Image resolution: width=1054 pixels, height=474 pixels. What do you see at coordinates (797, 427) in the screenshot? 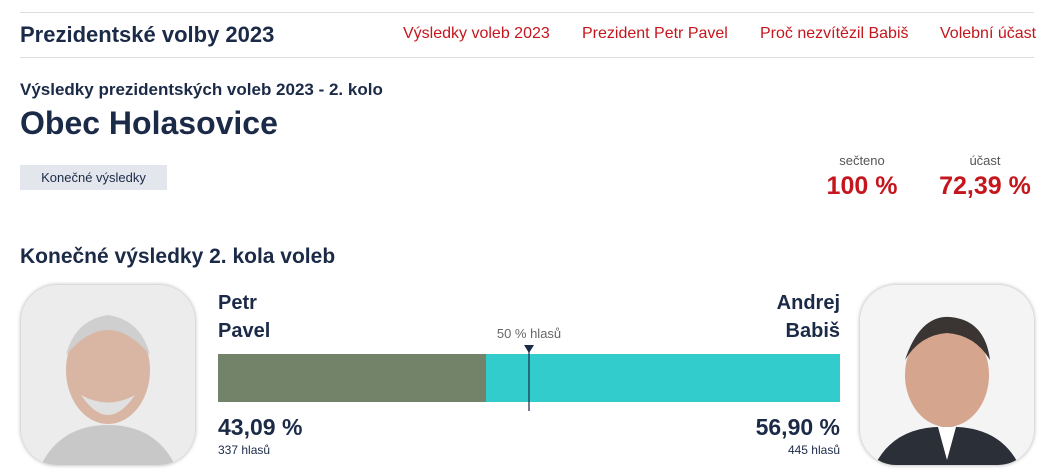
I see `percent-label: 56,90 %` at bounding box center [797, 427].